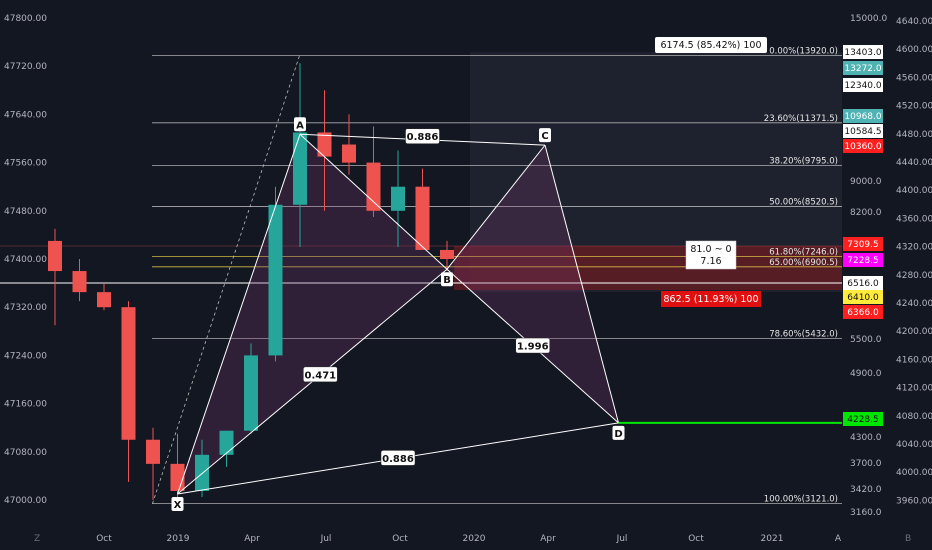 This screenshot has height=550, width=932. I want to click on right-tick-15: 4040.00, so click(914, 445).